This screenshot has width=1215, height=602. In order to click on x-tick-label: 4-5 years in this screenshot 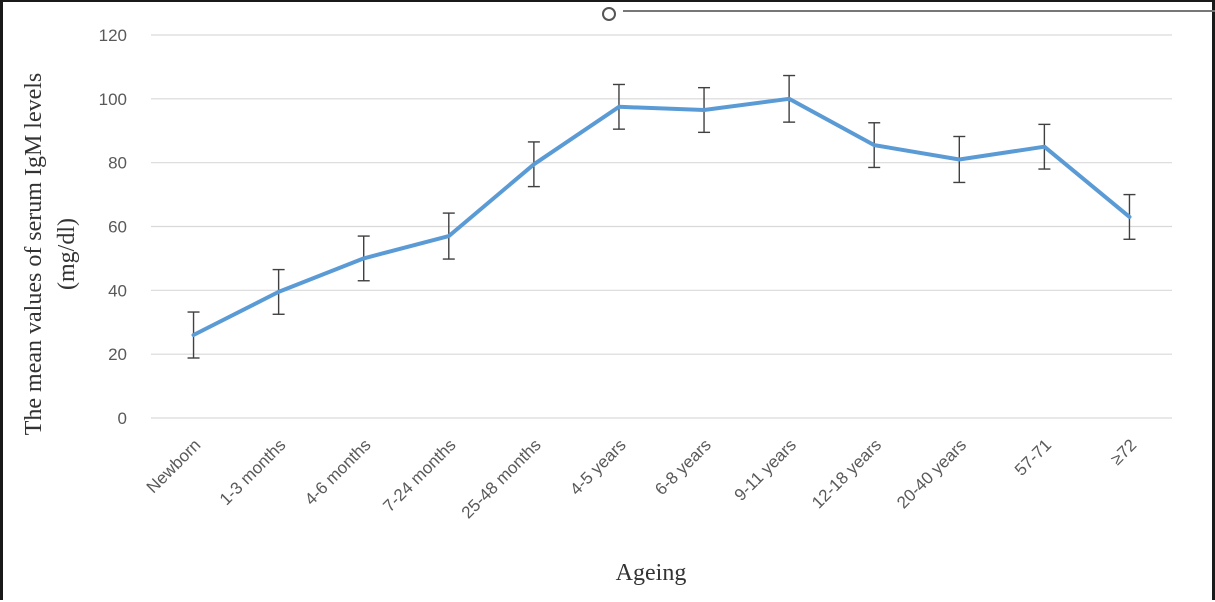, I will do `click(598, 467)`.